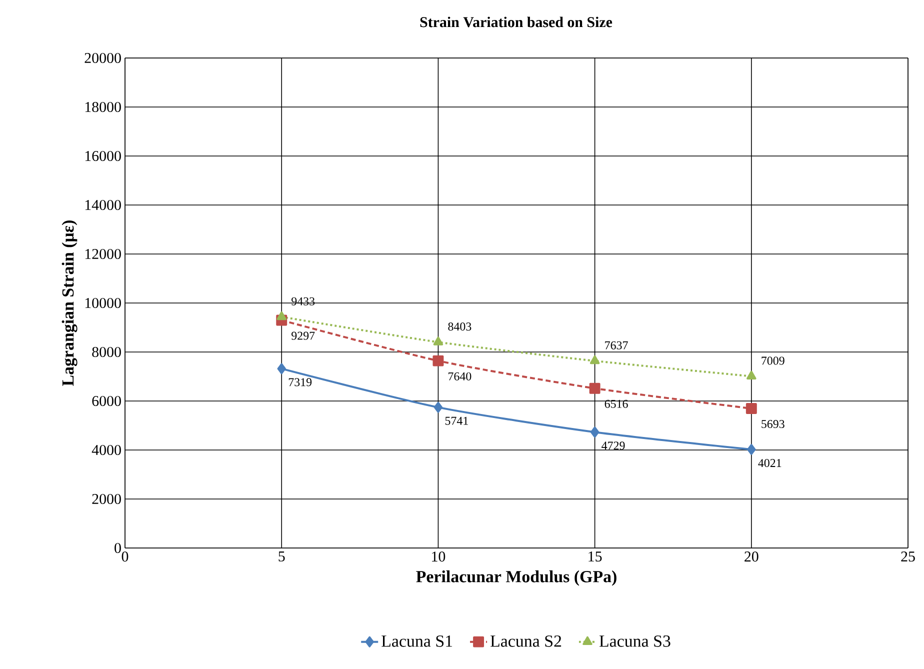  What do you see at coordinates (516, 578) in the screenshot?
I see `x-axis-title: Perilacunar Modulus (GPa)` at bounding box center [516, 578].